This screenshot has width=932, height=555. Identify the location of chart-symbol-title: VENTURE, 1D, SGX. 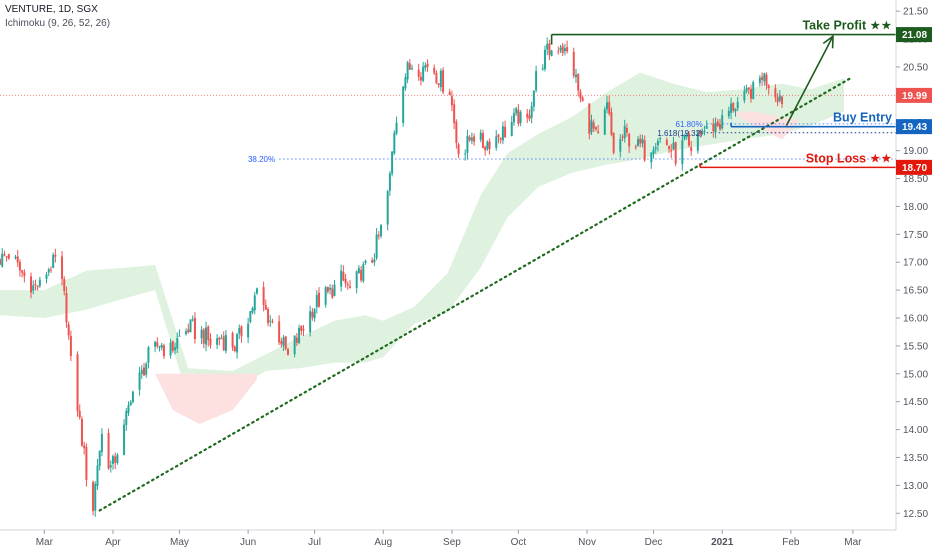
(51, 9).